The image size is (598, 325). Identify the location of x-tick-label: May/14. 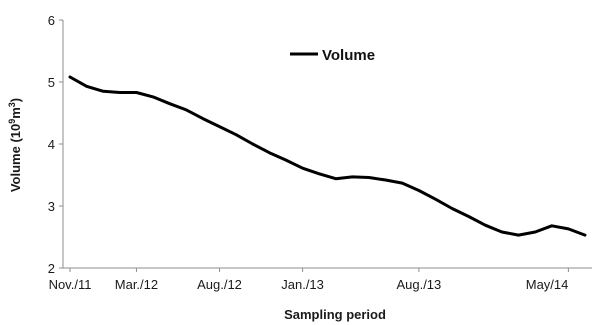
(547, 284).